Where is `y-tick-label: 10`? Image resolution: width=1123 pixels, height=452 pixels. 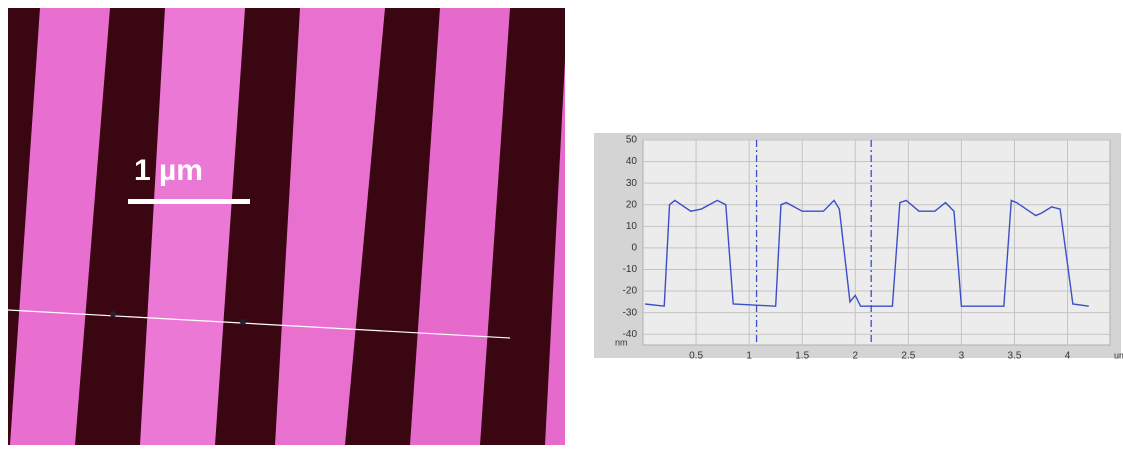 y-tick-label: 10 is located at coordinates (632, 226).